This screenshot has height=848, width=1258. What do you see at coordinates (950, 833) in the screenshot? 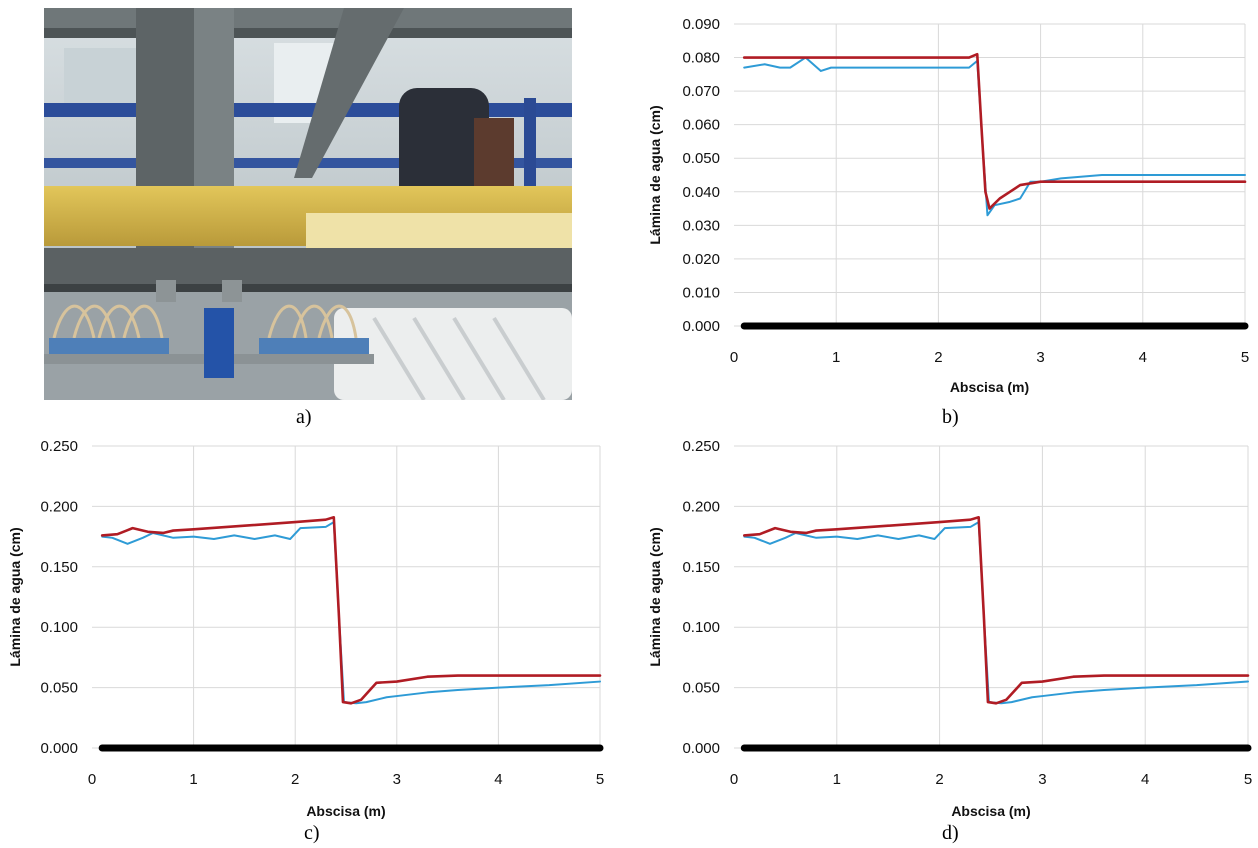
I see `panel-label-d: d)` at bounding box center [950, 833].